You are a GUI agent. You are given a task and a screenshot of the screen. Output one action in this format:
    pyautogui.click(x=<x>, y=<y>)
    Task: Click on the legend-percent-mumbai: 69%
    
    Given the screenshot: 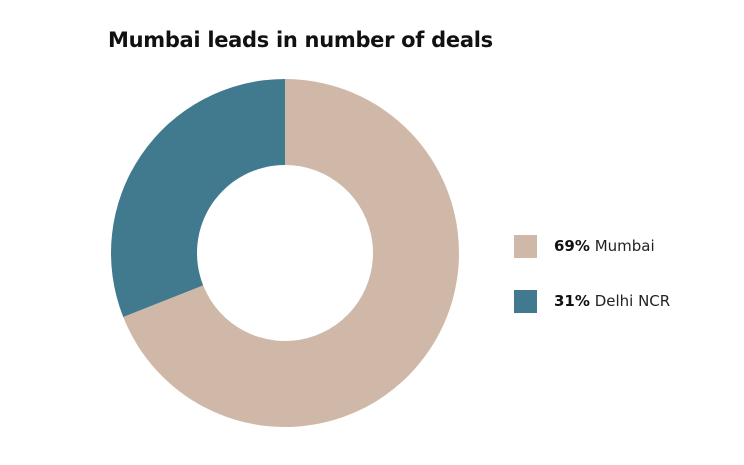 What is the action you would take?
    pyautogui.click(x=572, y=246)
    